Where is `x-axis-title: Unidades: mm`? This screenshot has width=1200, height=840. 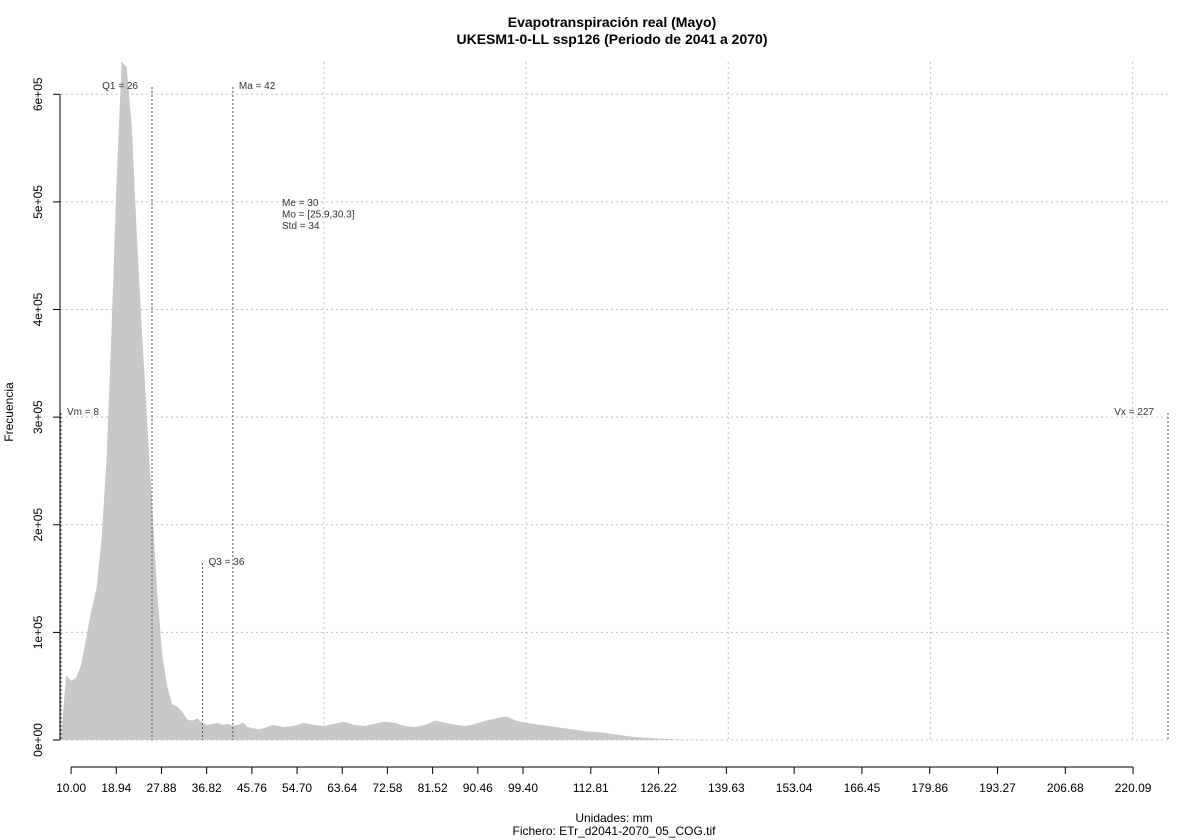
x-axis-title: Unidades: mm is located at coordinates (613, 818).